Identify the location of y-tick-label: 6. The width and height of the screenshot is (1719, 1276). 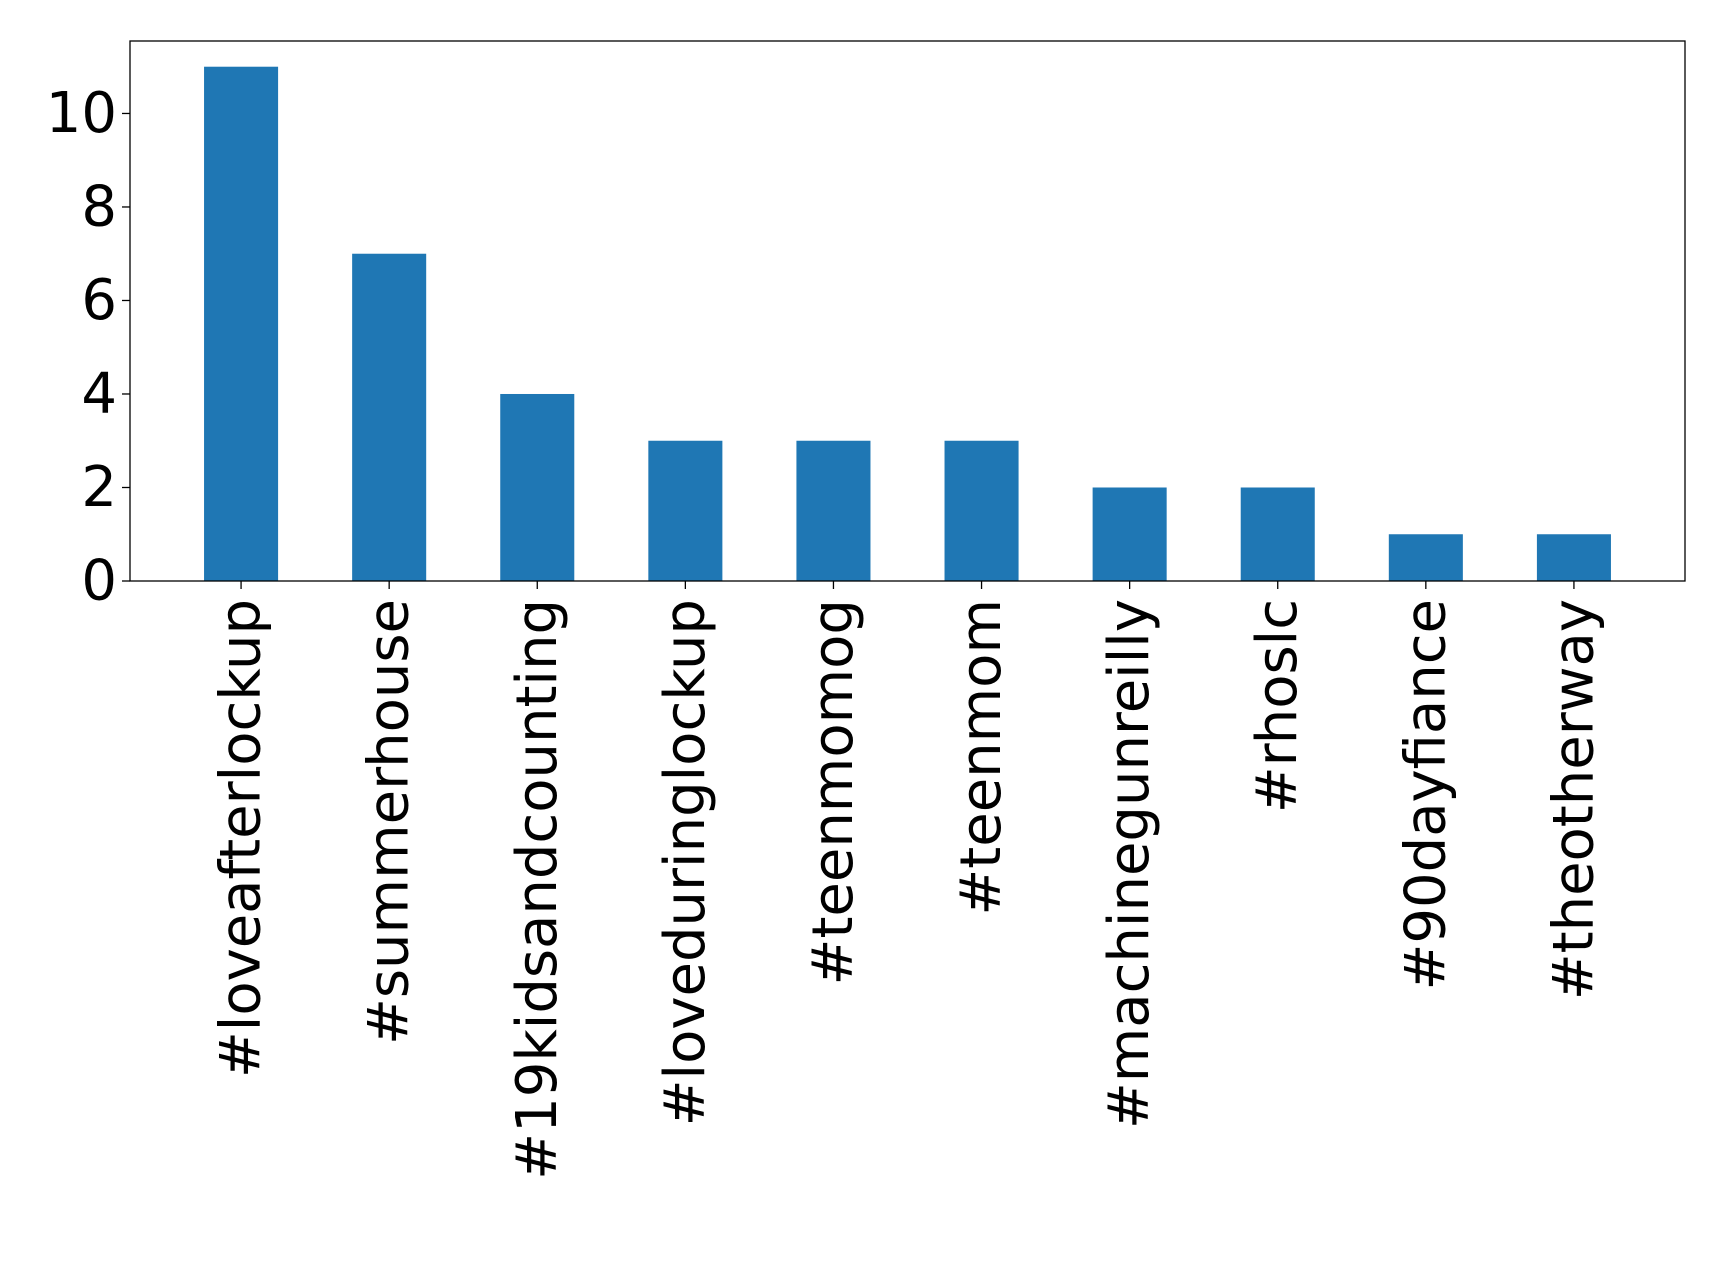
(99, 300).